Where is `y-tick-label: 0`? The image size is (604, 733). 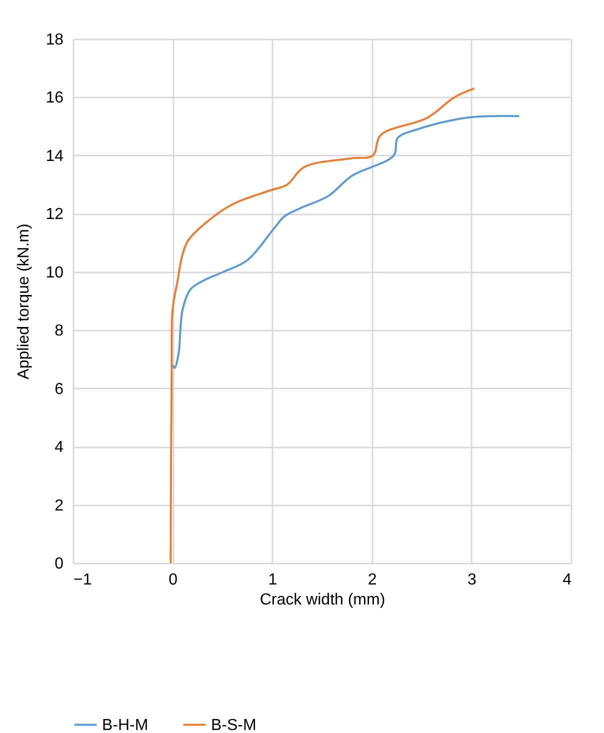
y-tick-label: 0 is located at coordinates (59, 564).